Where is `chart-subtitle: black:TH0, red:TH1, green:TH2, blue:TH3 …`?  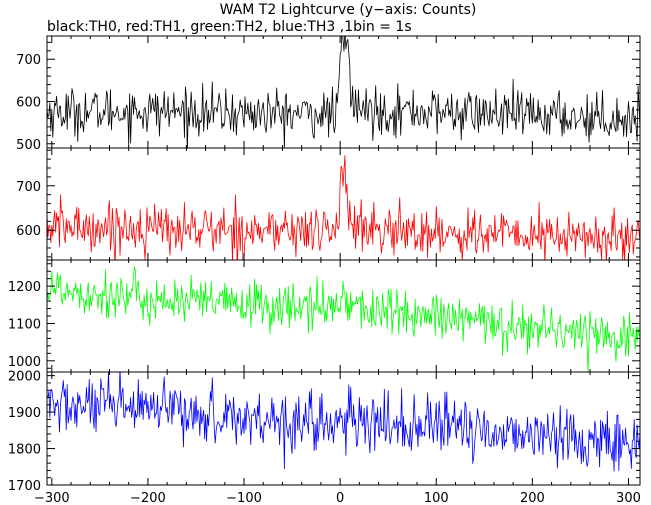 chart-subtitle: black:TH0, red:TH1, green:TH2, blue:TH3 … is located at coordinates (229, 27).